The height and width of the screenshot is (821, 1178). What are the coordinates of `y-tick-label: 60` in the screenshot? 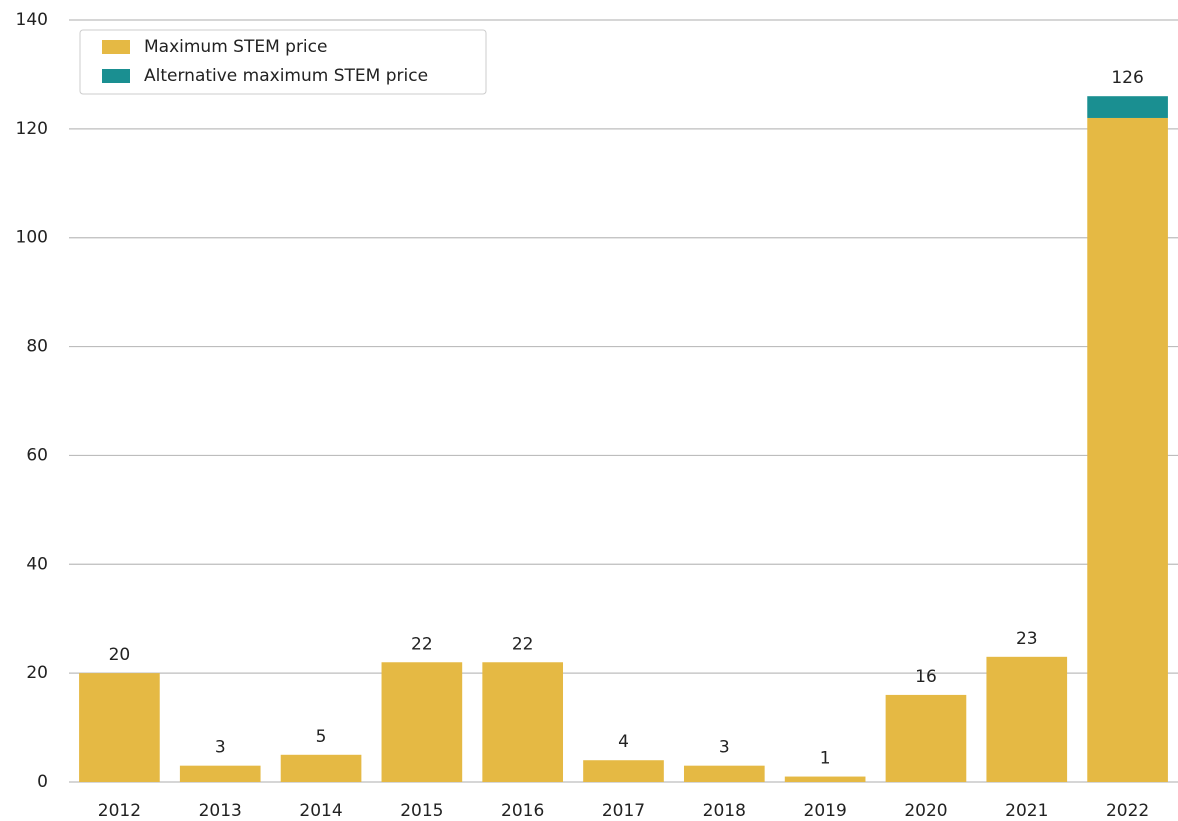 It's located at (37, 455).